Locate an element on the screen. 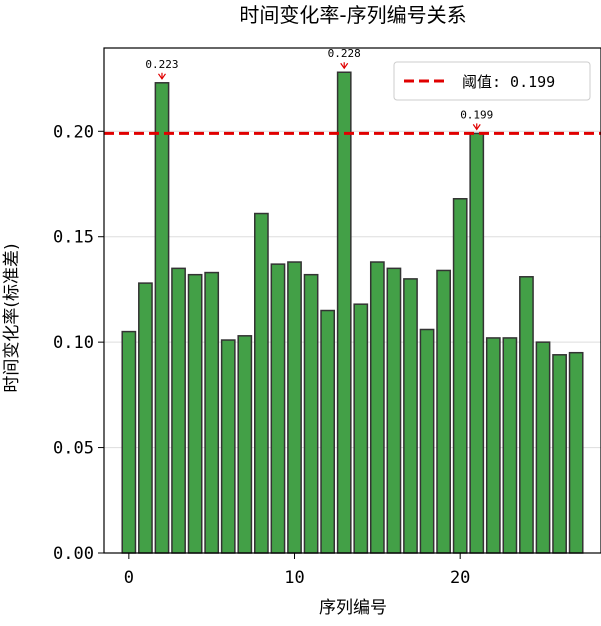 Image resolution: width=601 pixels, height=626 pixels. x-axis: 0 10 20 is located at coordinates (297, 570).